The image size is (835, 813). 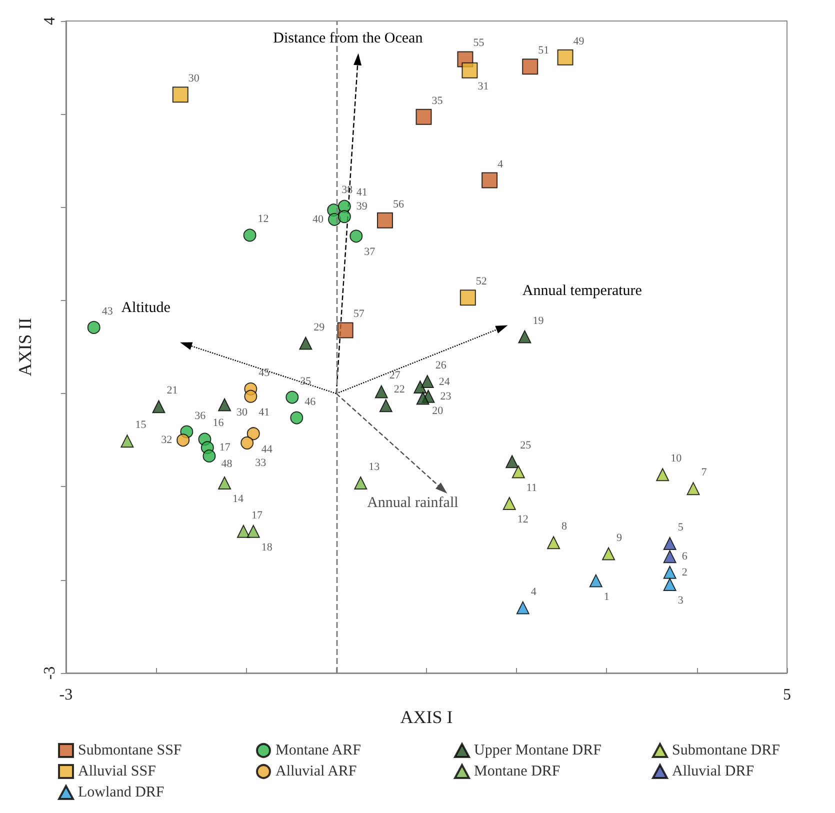 What do you see at coordinates (172, 390) in the screenshot?
I see `annotation: 21` at bounding box center [172, 390].